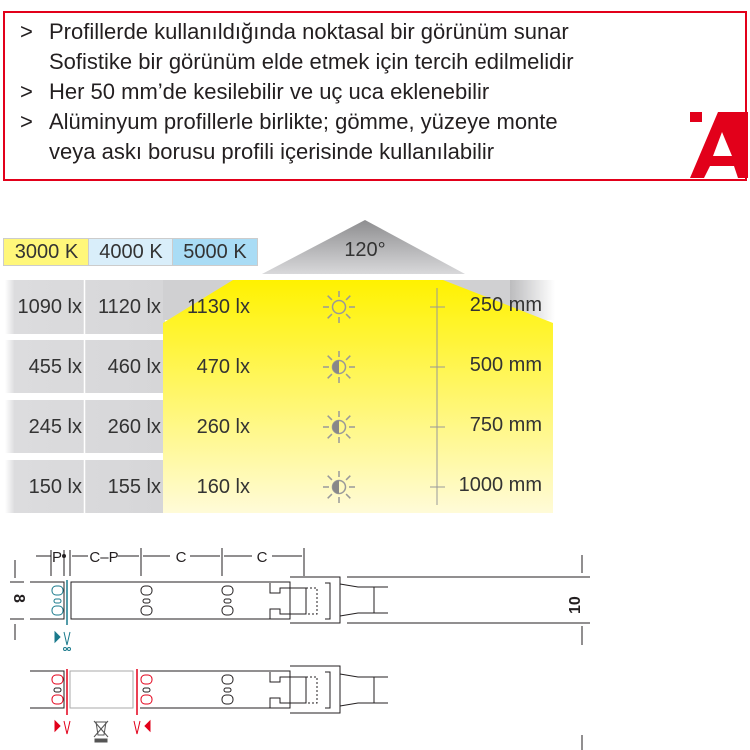  What do you see at coordinates (131, 252) in the screenshot?
I see `color-temp-4000k: 4000 K` at bounding box center [131, 252].